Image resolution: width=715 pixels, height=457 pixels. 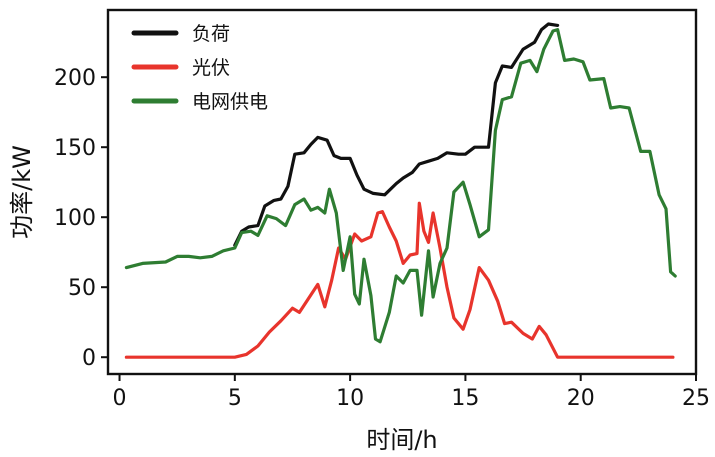 I want to click on y-tick-label: 200, so click(x=75, y=78).